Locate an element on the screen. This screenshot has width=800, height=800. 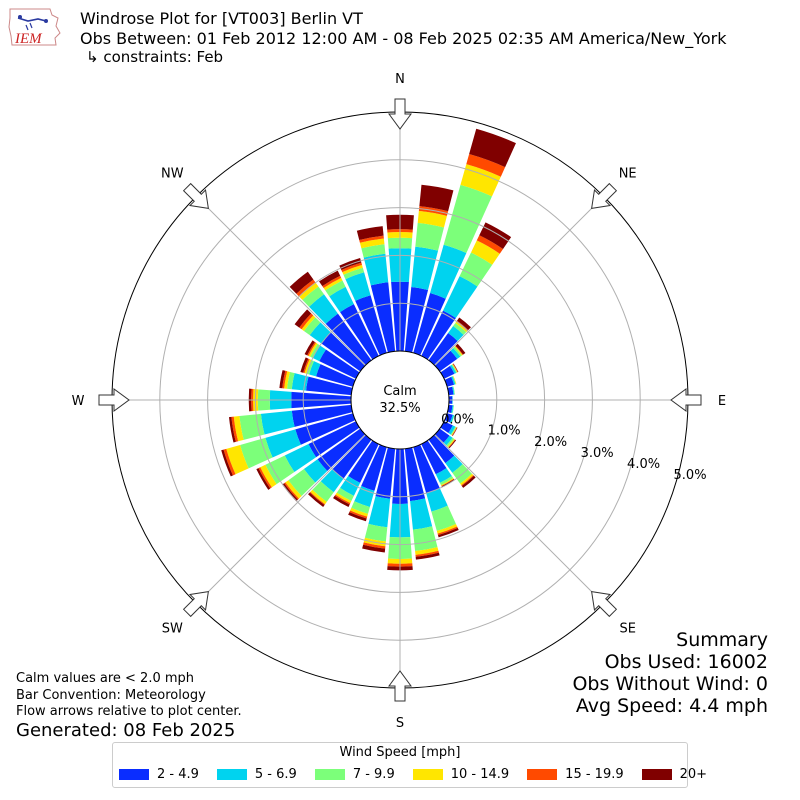
radial-tick-label: 2.0% is located at coordinates (550, 442).